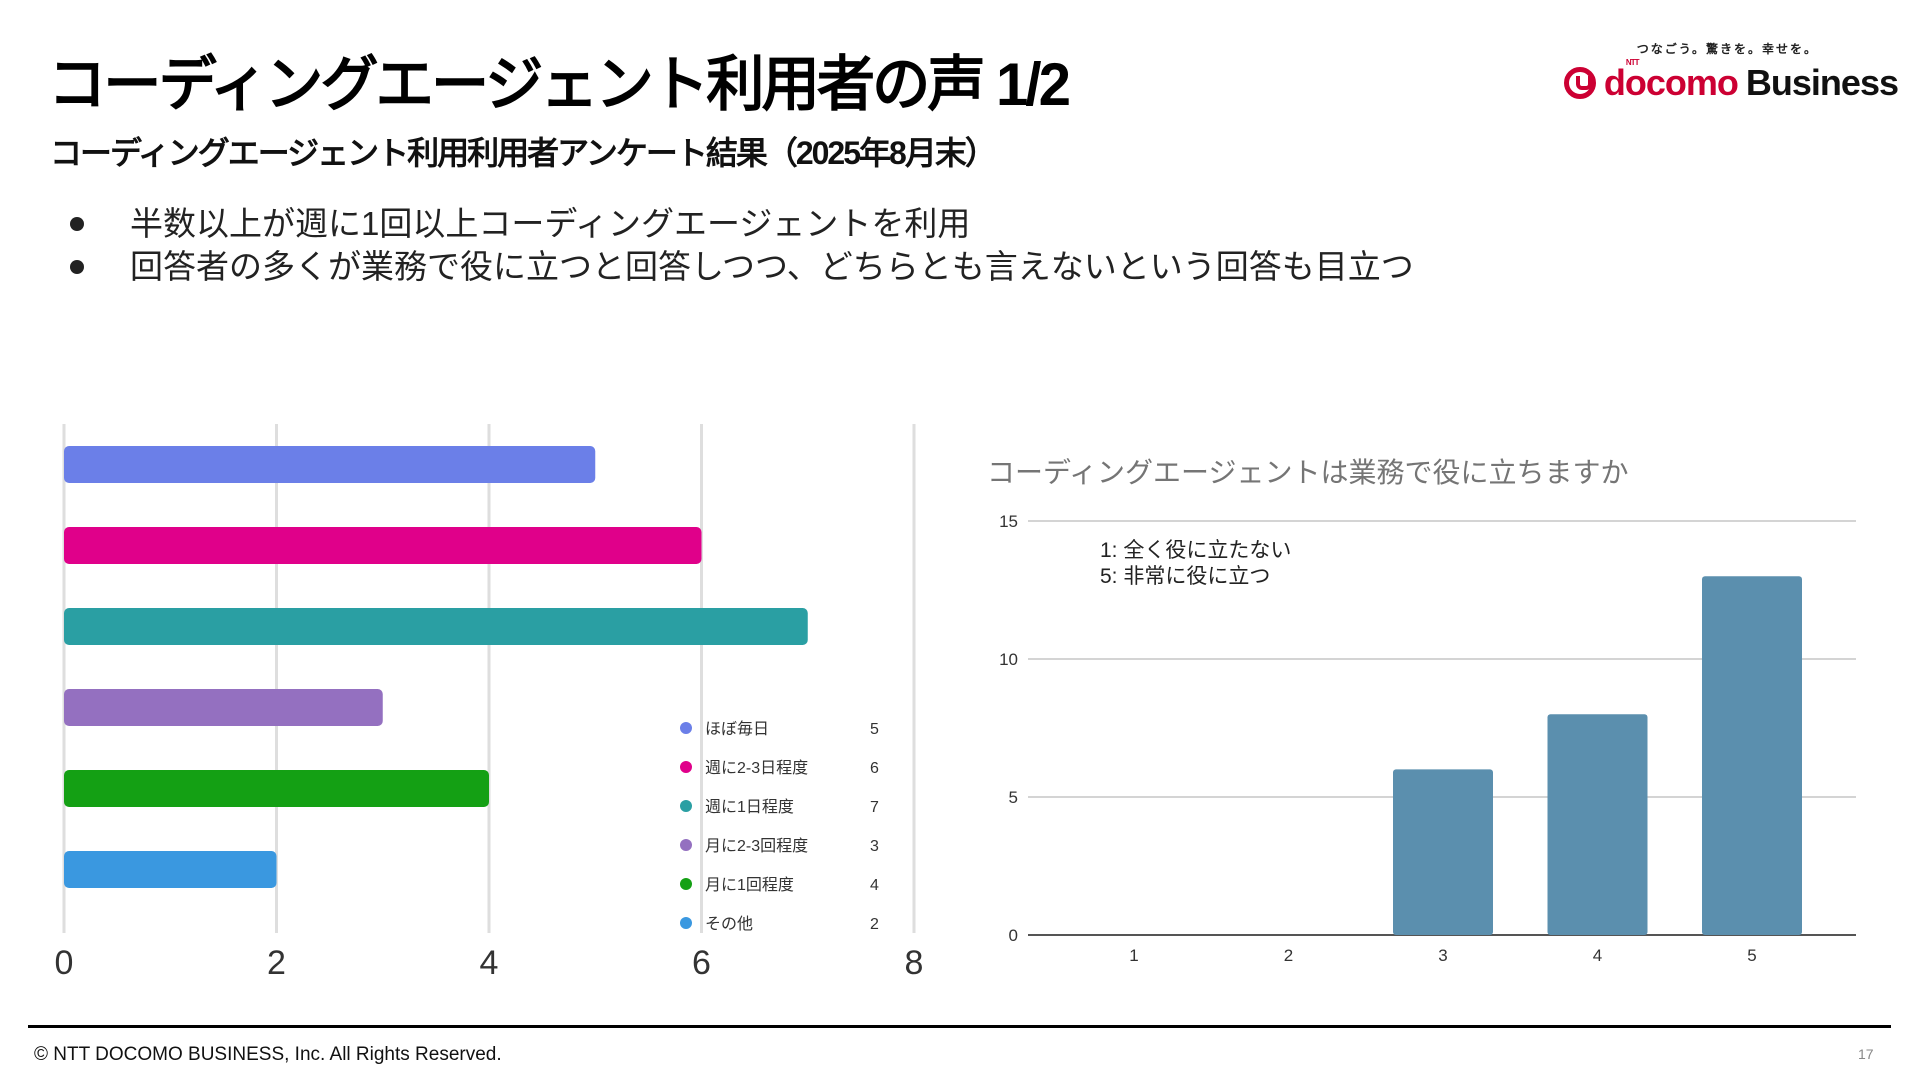  Describe the element at coordinates (1866, 1054) in the screenshot. I see `page-number: 17` at that location.